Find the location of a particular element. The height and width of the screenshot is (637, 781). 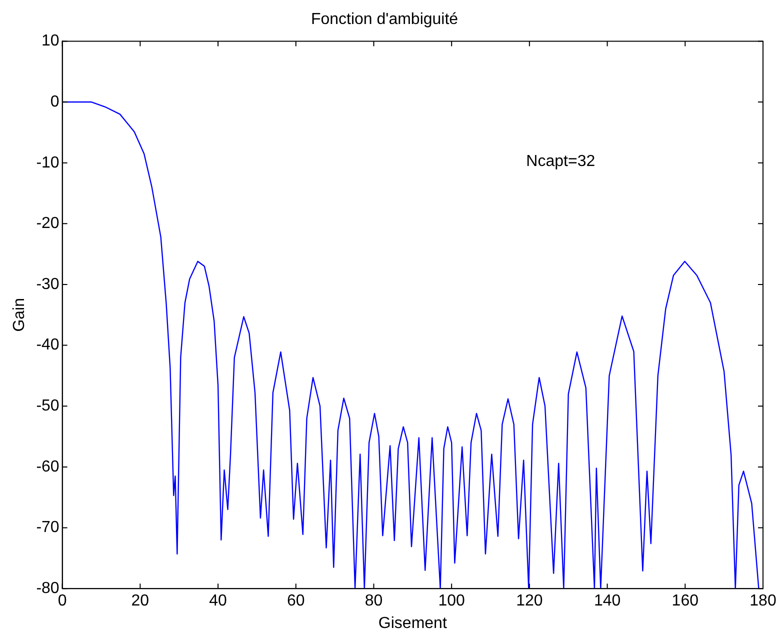

x-axis-title: Gisement is located at coordinates (413, 623).